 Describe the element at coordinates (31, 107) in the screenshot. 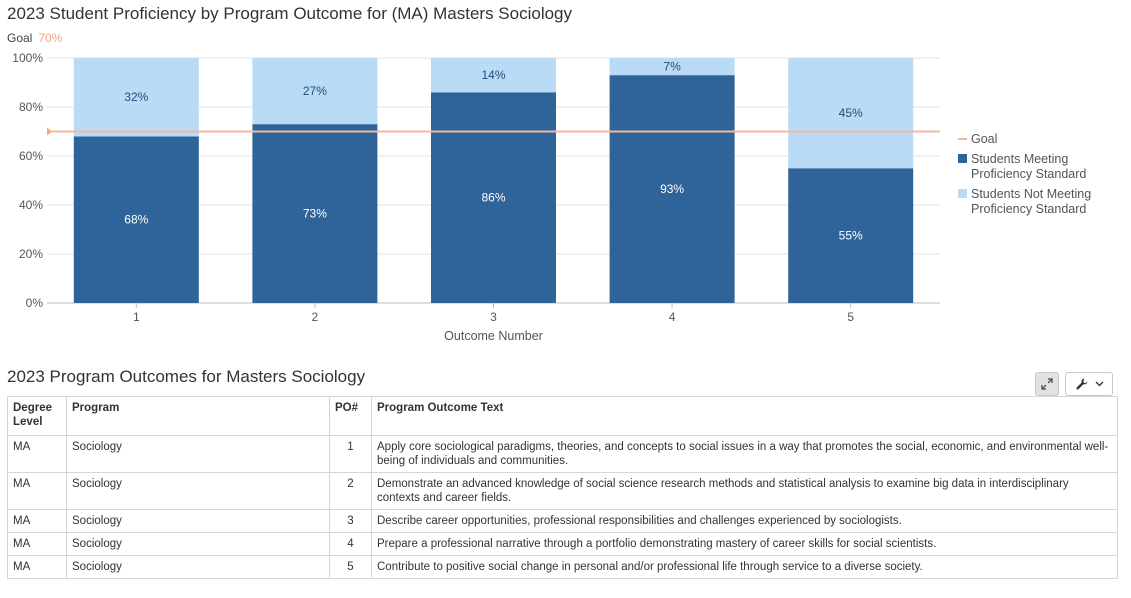

I see `y-tick-label: 80%` at that location.